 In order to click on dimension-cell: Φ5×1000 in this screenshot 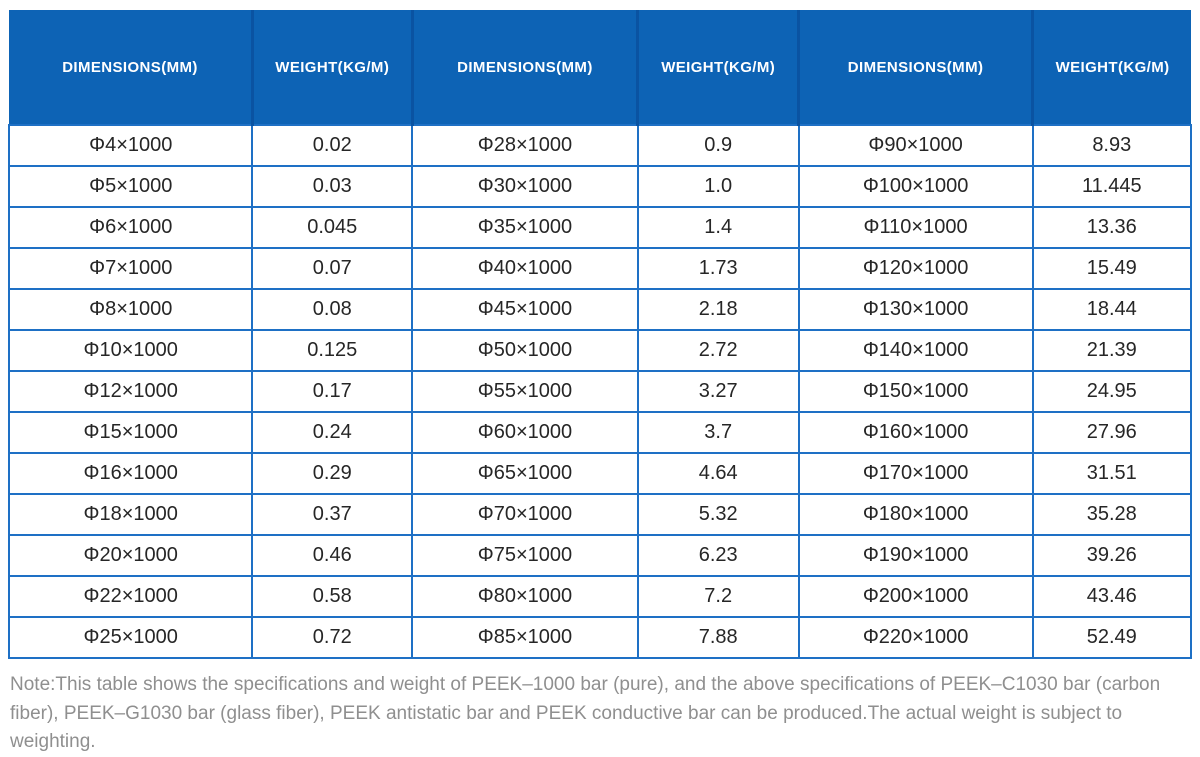, I will do `click(130, 186)`.